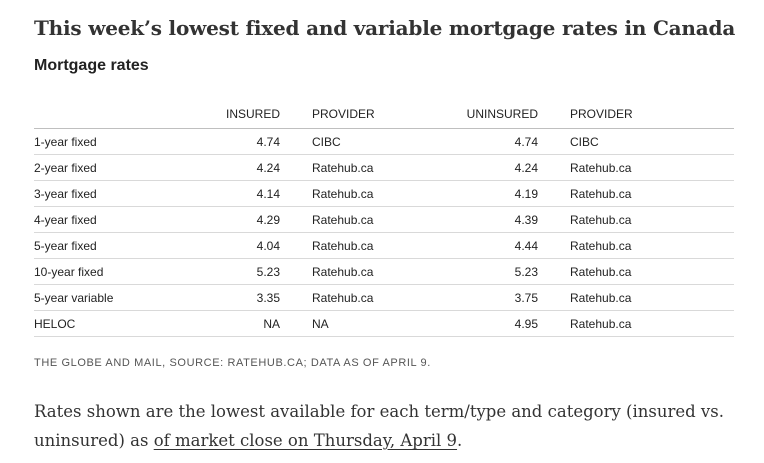 The image size is (764, 463). Describe the element at coordinates (247, 167) in the screenshot. I see `insured-rate-cell: 4.24` at that location.